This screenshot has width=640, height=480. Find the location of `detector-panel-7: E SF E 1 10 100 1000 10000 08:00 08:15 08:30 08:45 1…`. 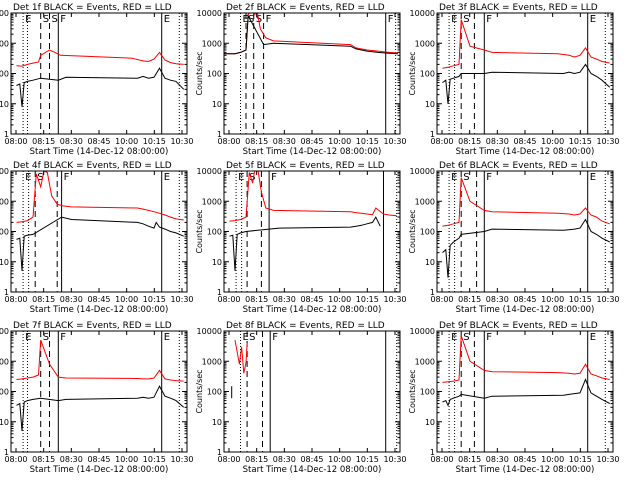

detector-panel-7: E SF E 1 10 100 1000 10000 08:00 08:15 08:30 08:45 1… is located at coordinates (97, 398).